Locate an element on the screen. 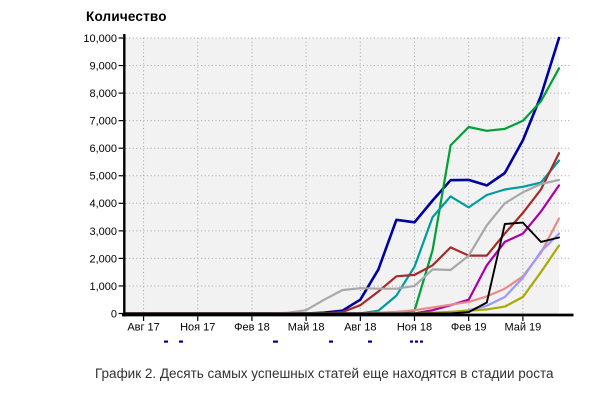 The width and height of the screenshot is (600, 400). y-tick-label: 6,000 is located at coordinates (103, 149).